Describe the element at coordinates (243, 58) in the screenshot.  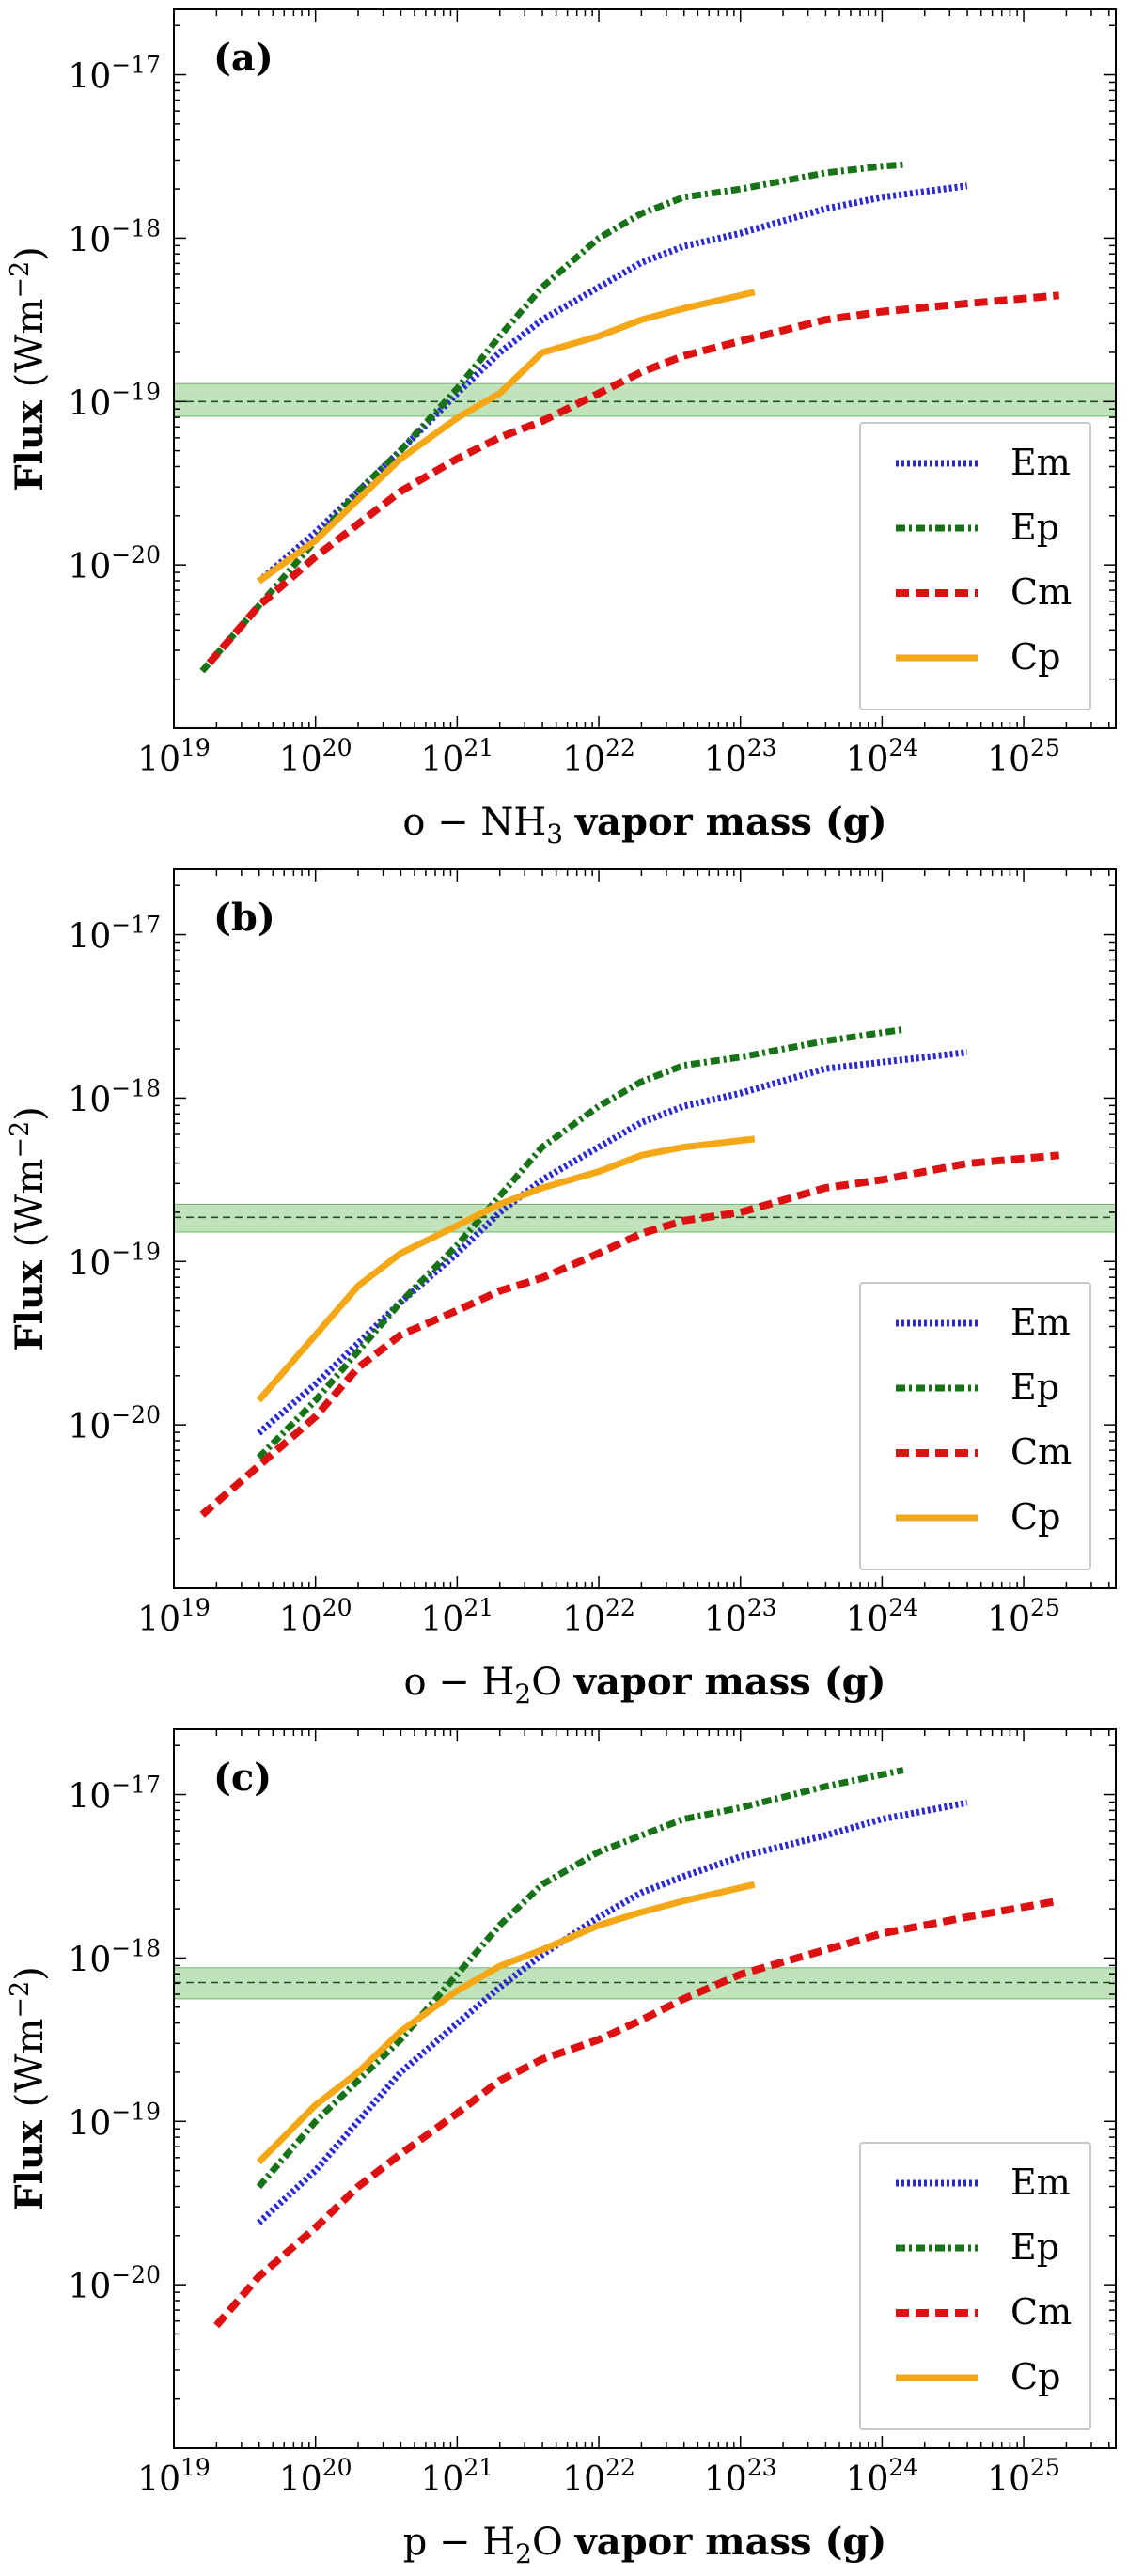
I see `panel-label: (a)` at that location.